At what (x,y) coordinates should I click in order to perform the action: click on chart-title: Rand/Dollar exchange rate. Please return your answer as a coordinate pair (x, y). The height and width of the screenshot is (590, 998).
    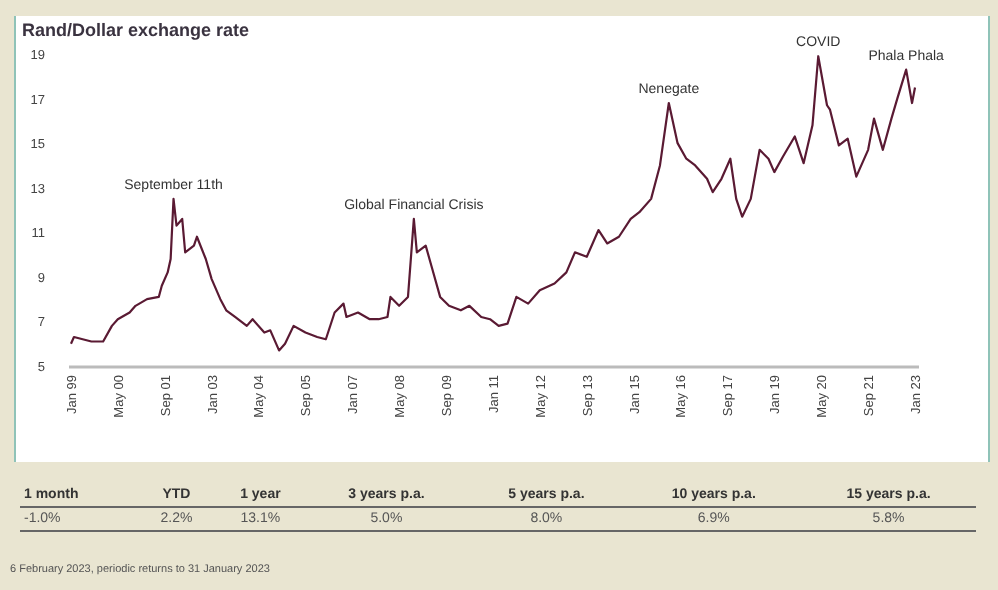
    Looking at the image, I should click on (136, 30).